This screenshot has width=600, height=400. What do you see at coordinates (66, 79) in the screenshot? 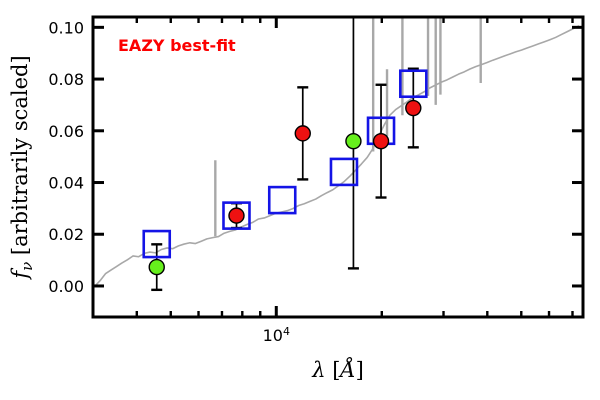
I see `y-tick-label: 0.08` at bounding box center [66, 79].